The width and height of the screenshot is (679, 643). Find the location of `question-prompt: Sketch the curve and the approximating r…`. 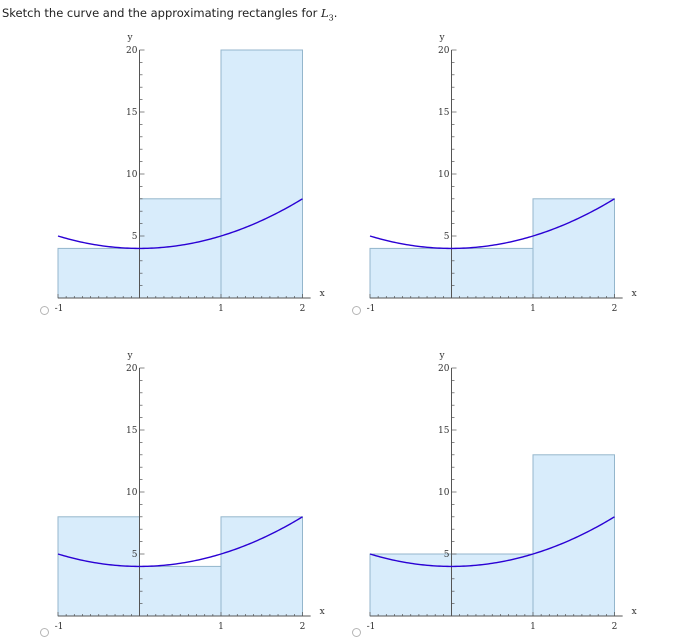

question-prompt: Sketch the curve and the approximating r… is located at coordinates (170, 14).